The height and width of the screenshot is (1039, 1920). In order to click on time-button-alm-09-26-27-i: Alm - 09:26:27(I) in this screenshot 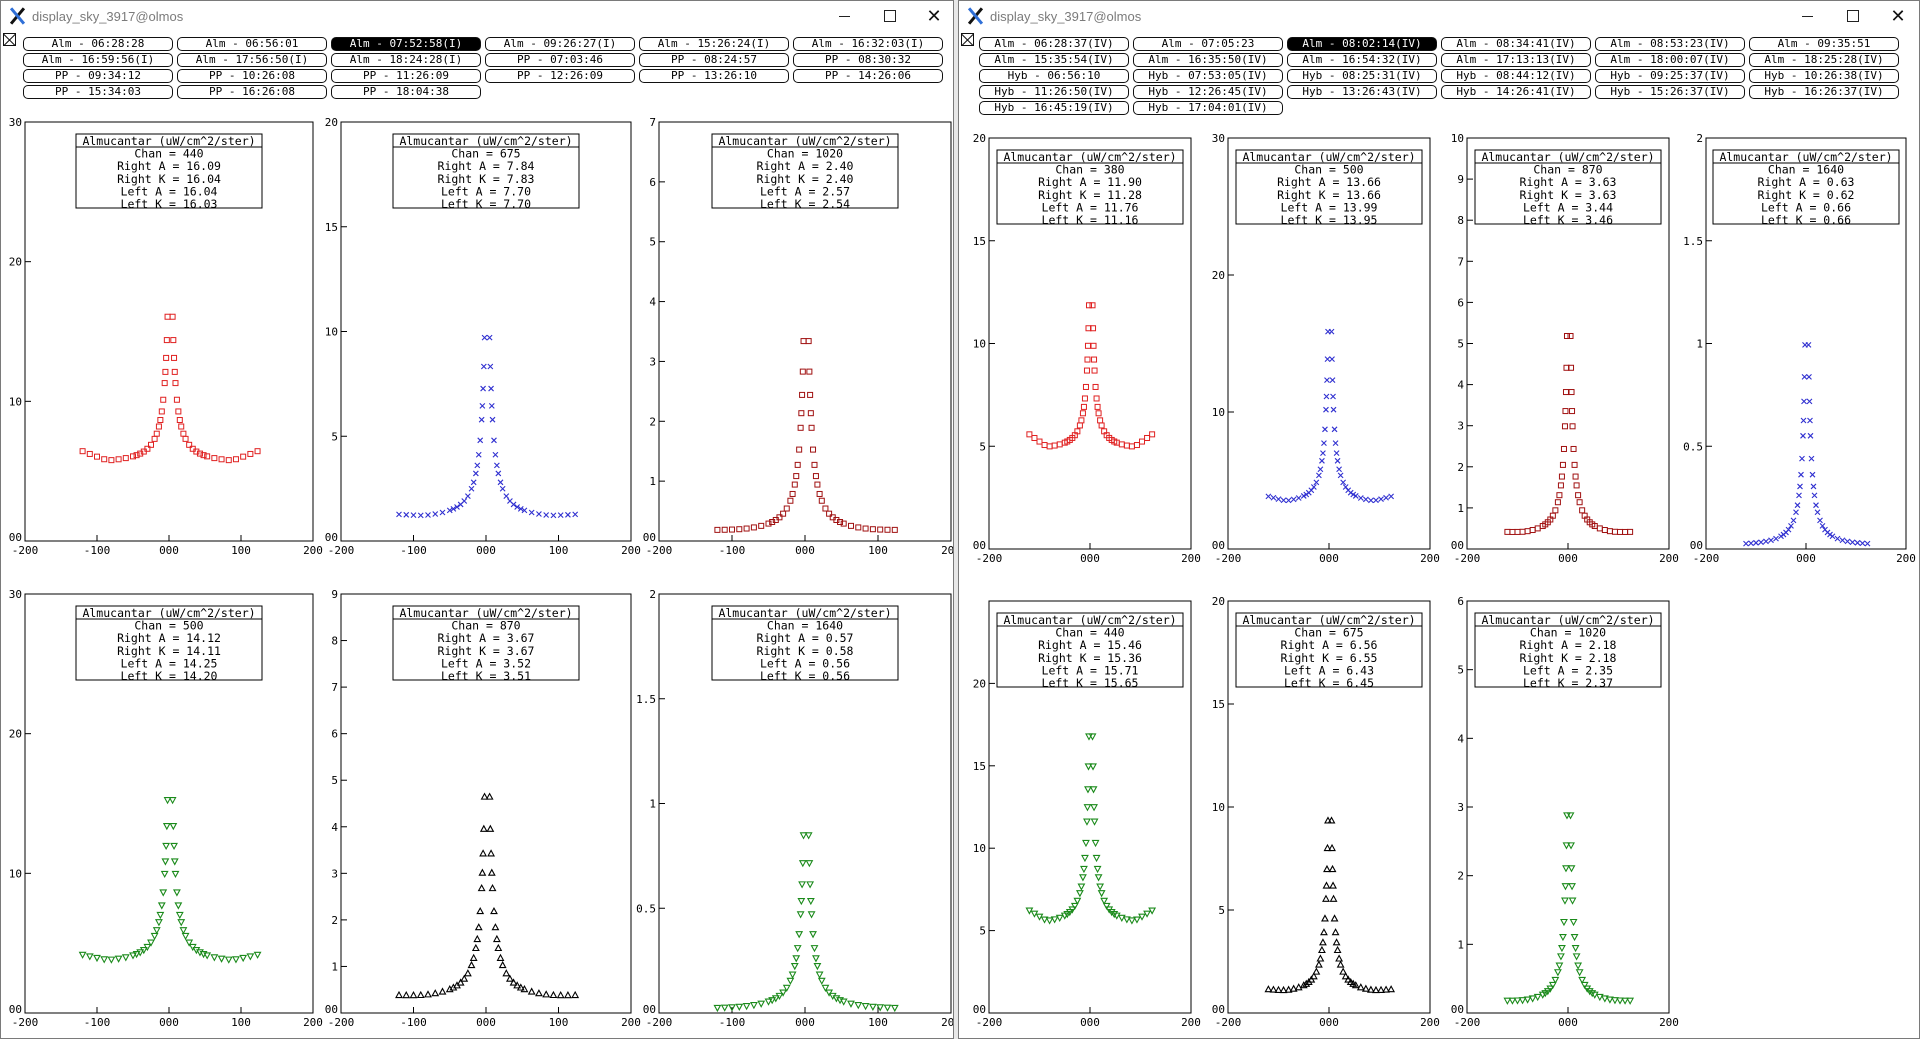, I will do `click(560, 44)`.